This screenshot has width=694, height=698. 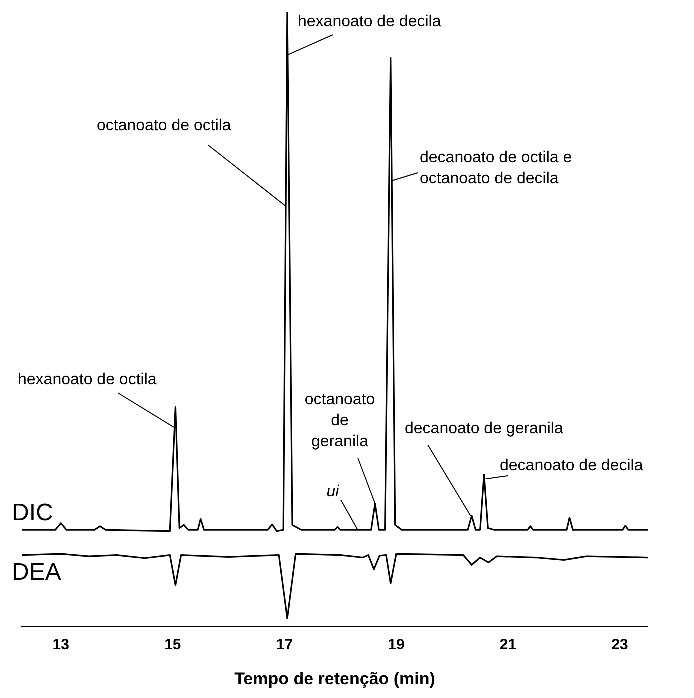 What do you see at coordinates (33, 513) in the screenshot?
I see `series-label: DIC` at bounding box center [33, 513].